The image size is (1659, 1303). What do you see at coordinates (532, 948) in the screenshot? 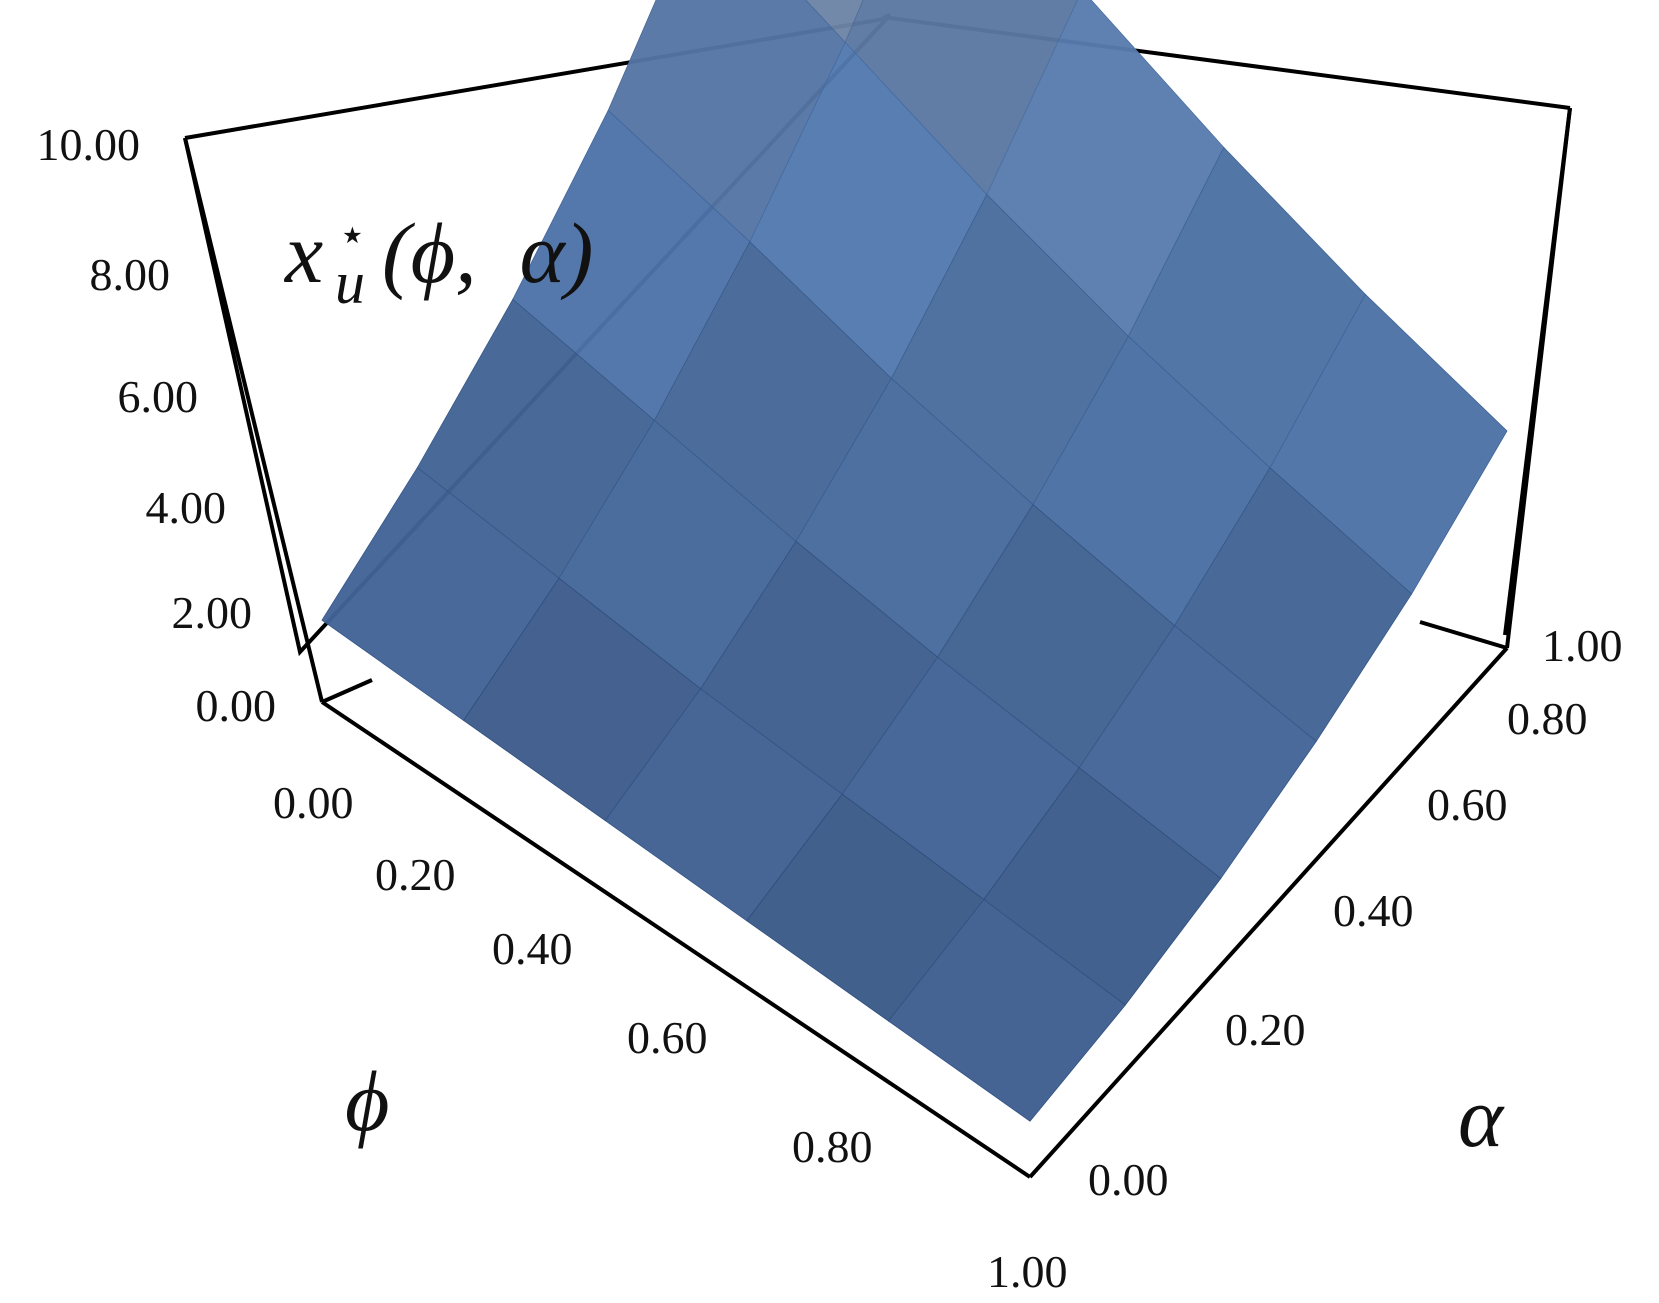
I see `phi-tick-label: 0.40` at bounding box center [532, 948].